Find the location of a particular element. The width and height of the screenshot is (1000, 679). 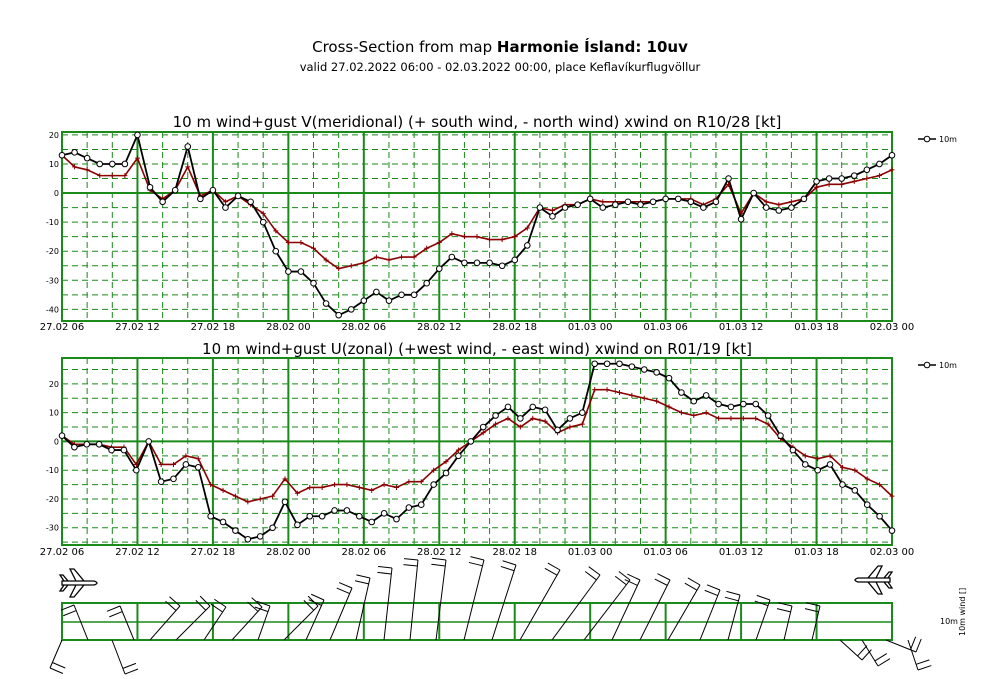

airplane-icon-left is located at coordinates (78, 583).